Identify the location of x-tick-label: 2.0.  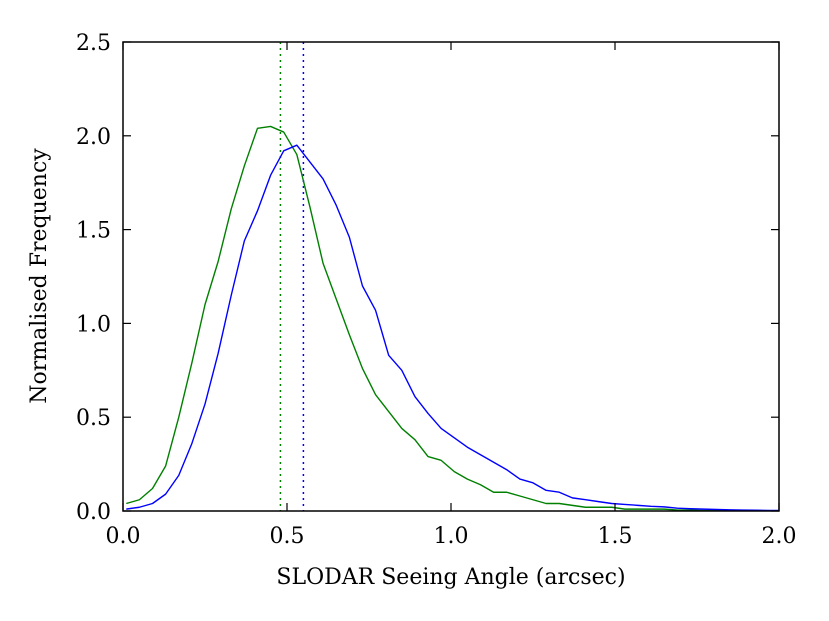
(779, 536).